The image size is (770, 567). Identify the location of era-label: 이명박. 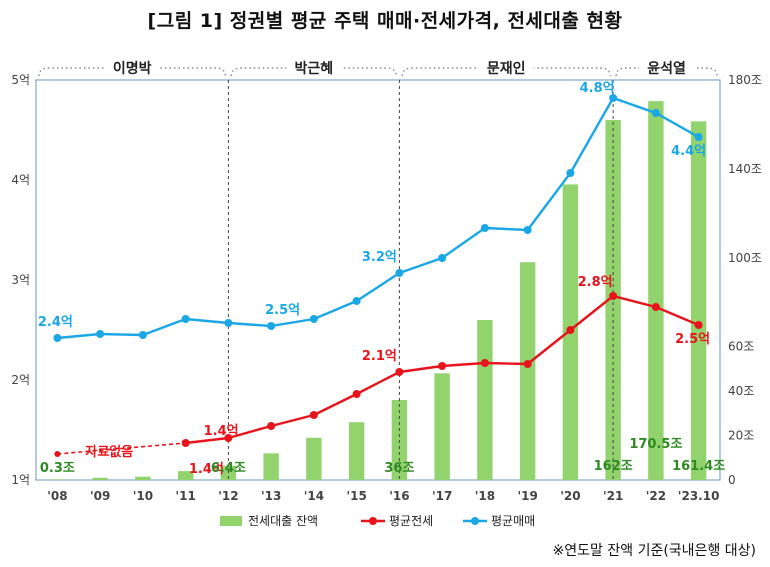
(132, 68).